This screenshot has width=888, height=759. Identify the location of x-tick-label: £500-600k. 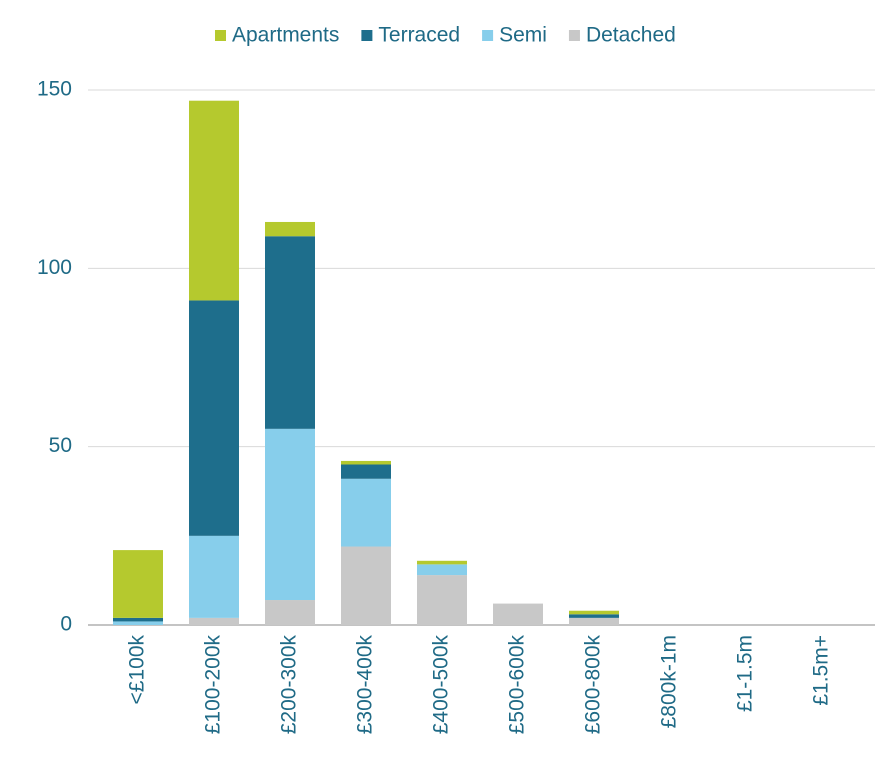
(517, 685).